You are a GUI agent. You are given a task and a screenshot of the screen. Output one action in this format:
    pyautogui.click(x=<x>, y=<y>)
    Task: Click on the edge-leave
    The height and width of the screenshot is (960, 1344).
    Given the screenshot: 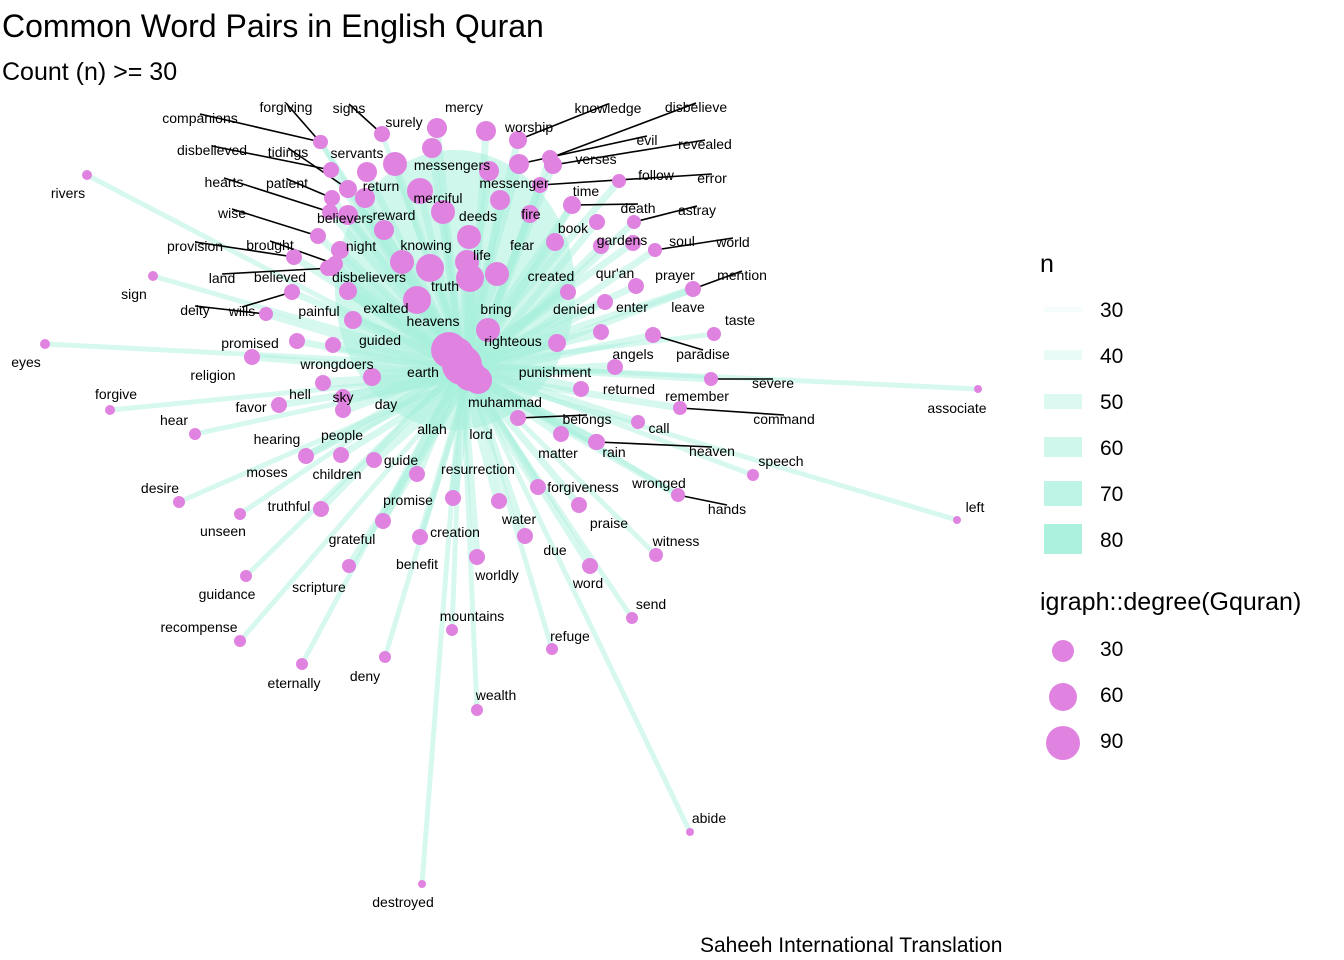 What is the action you would take?
    pyautogui.click(x=577, y=327)
    